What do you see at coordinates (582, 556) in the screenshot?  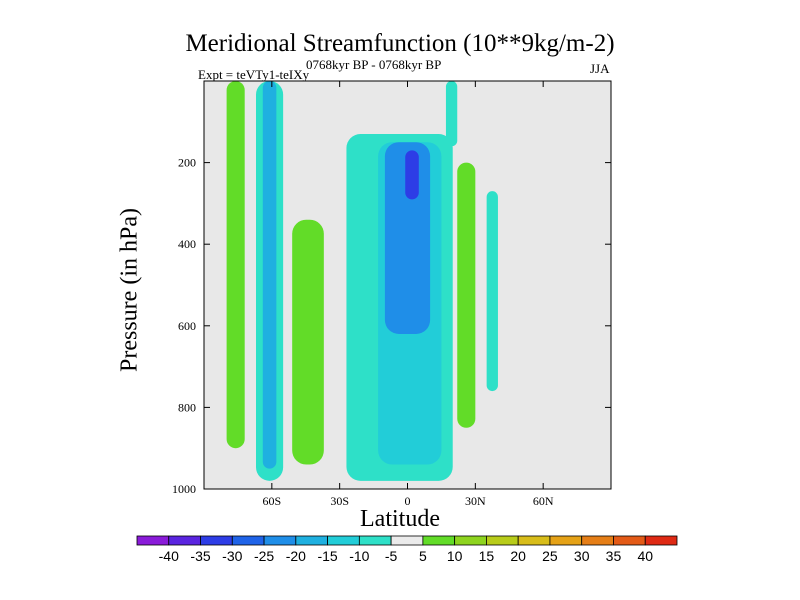 I see `colorbar-label: 30` at bounding box center [582, 556].